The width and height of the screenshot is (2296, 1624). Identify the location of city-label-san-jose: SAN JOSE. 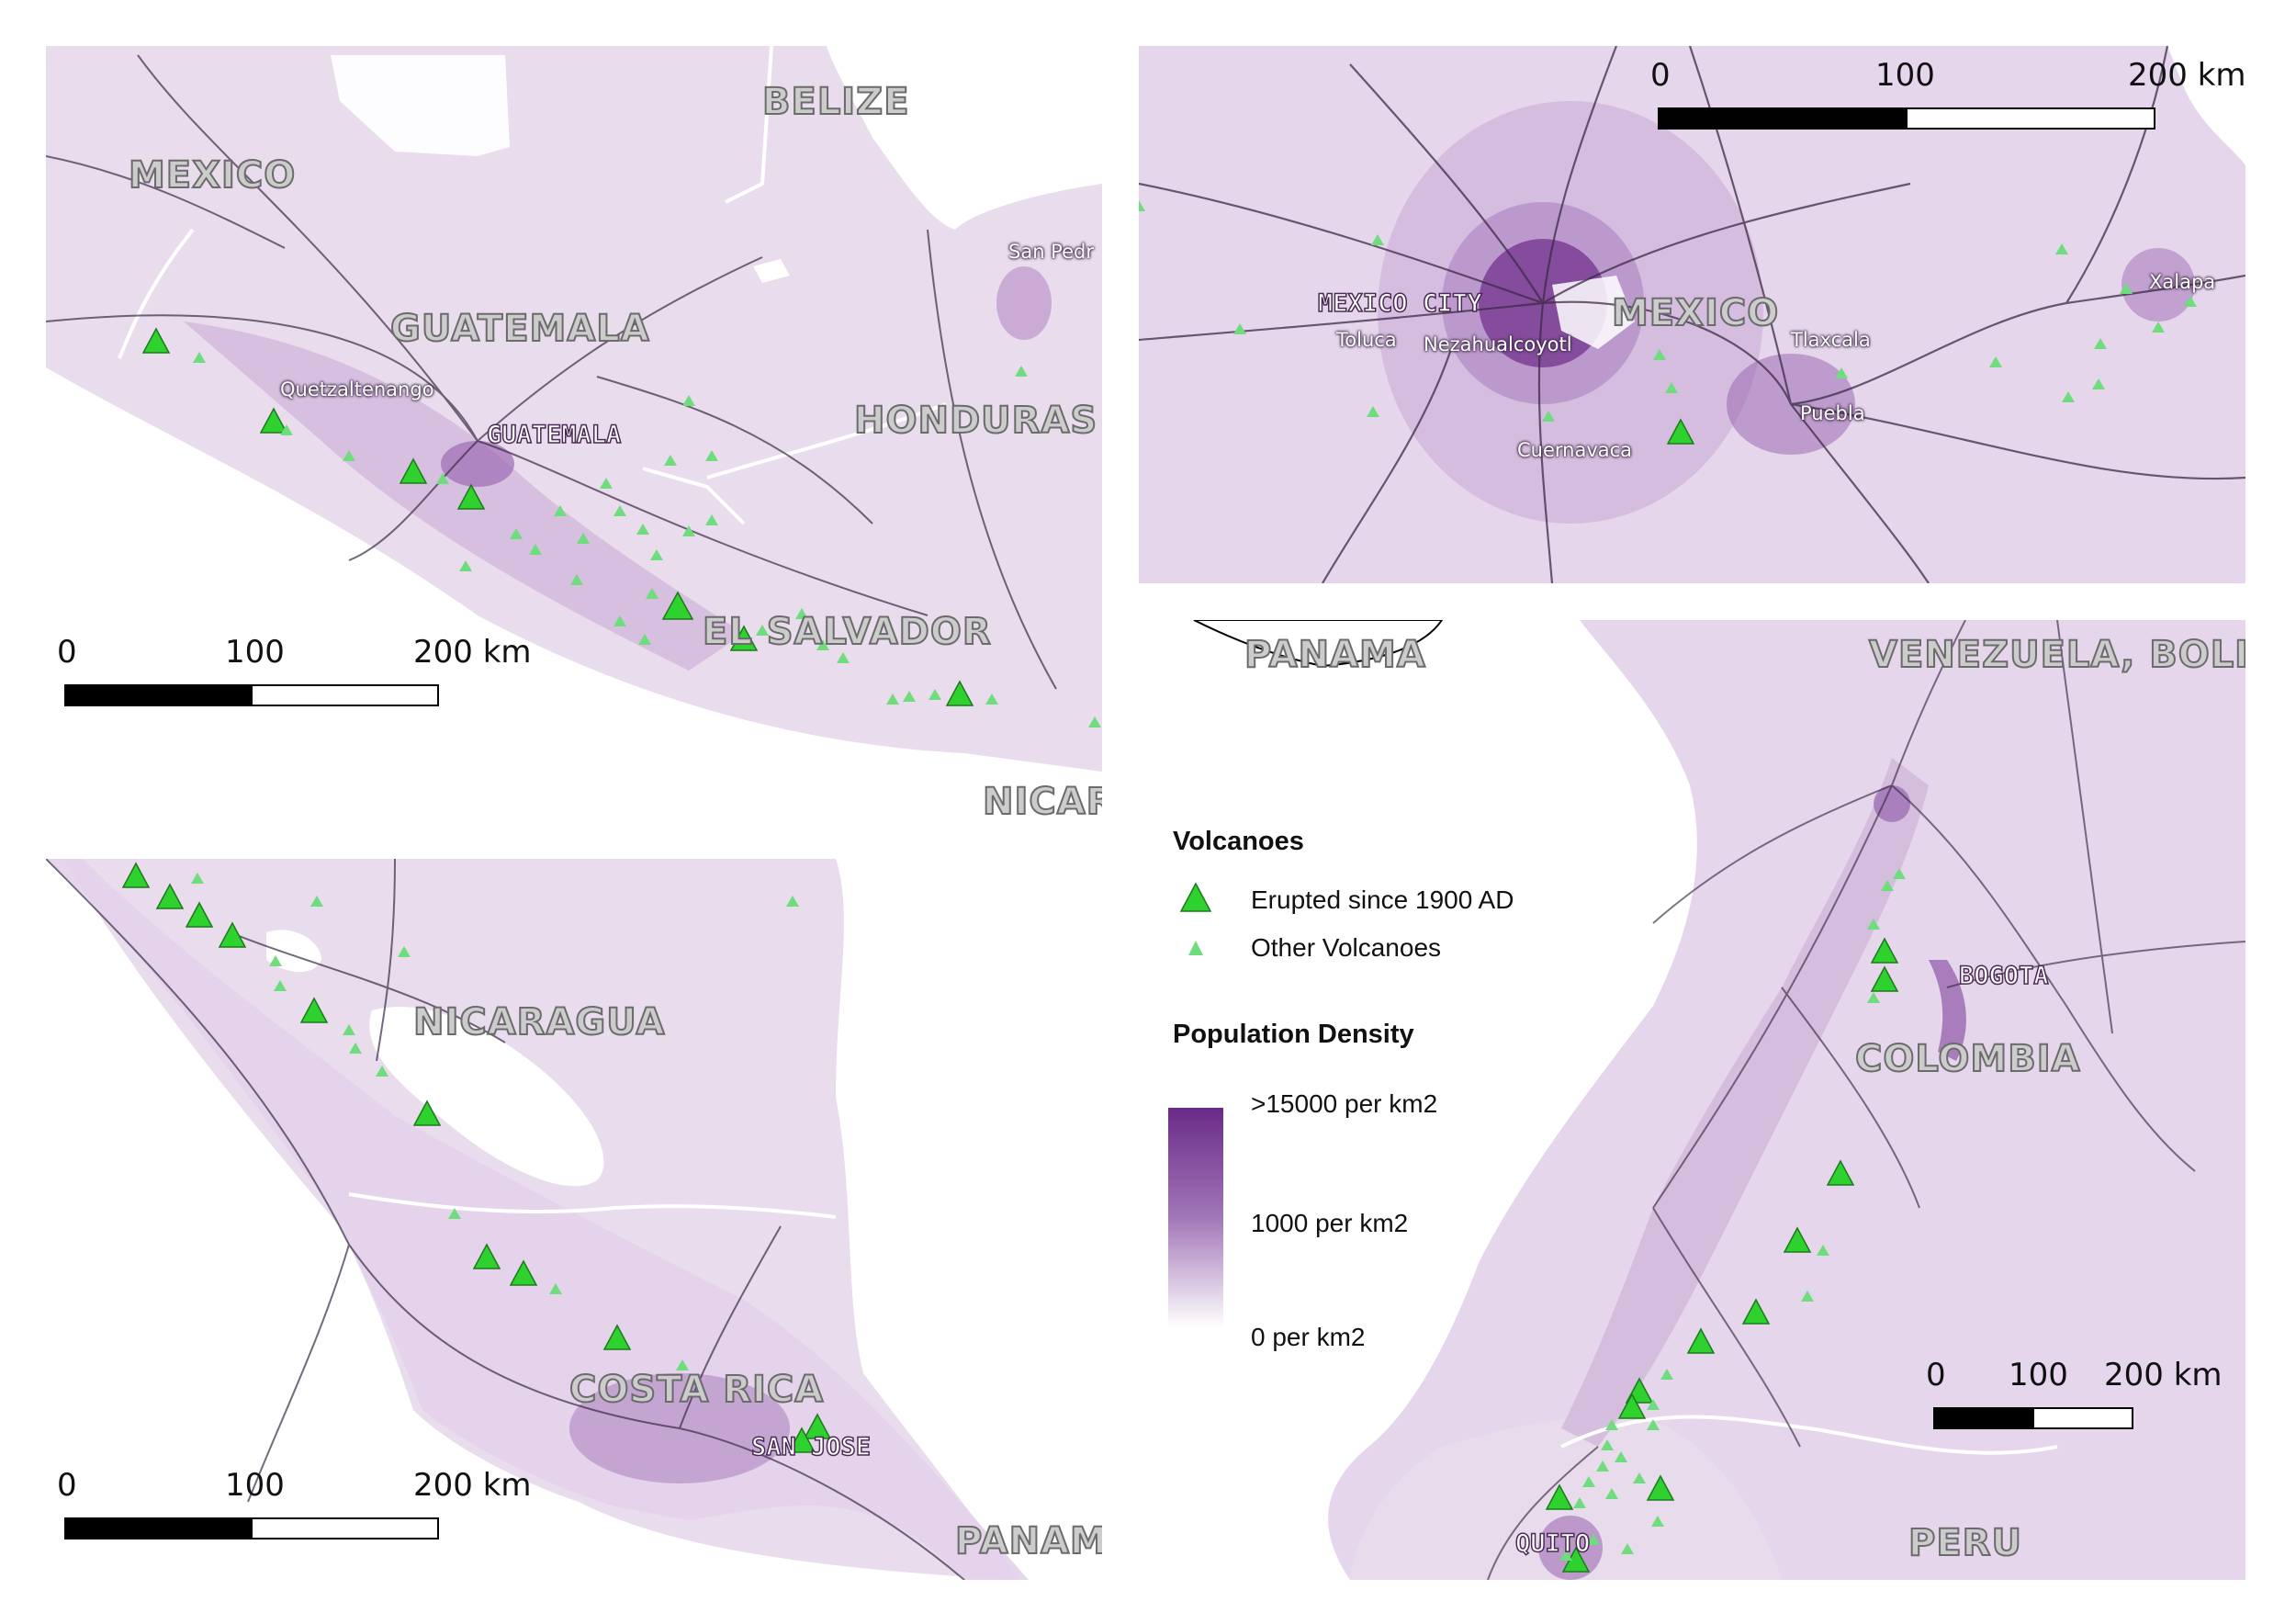
(811, 1447).